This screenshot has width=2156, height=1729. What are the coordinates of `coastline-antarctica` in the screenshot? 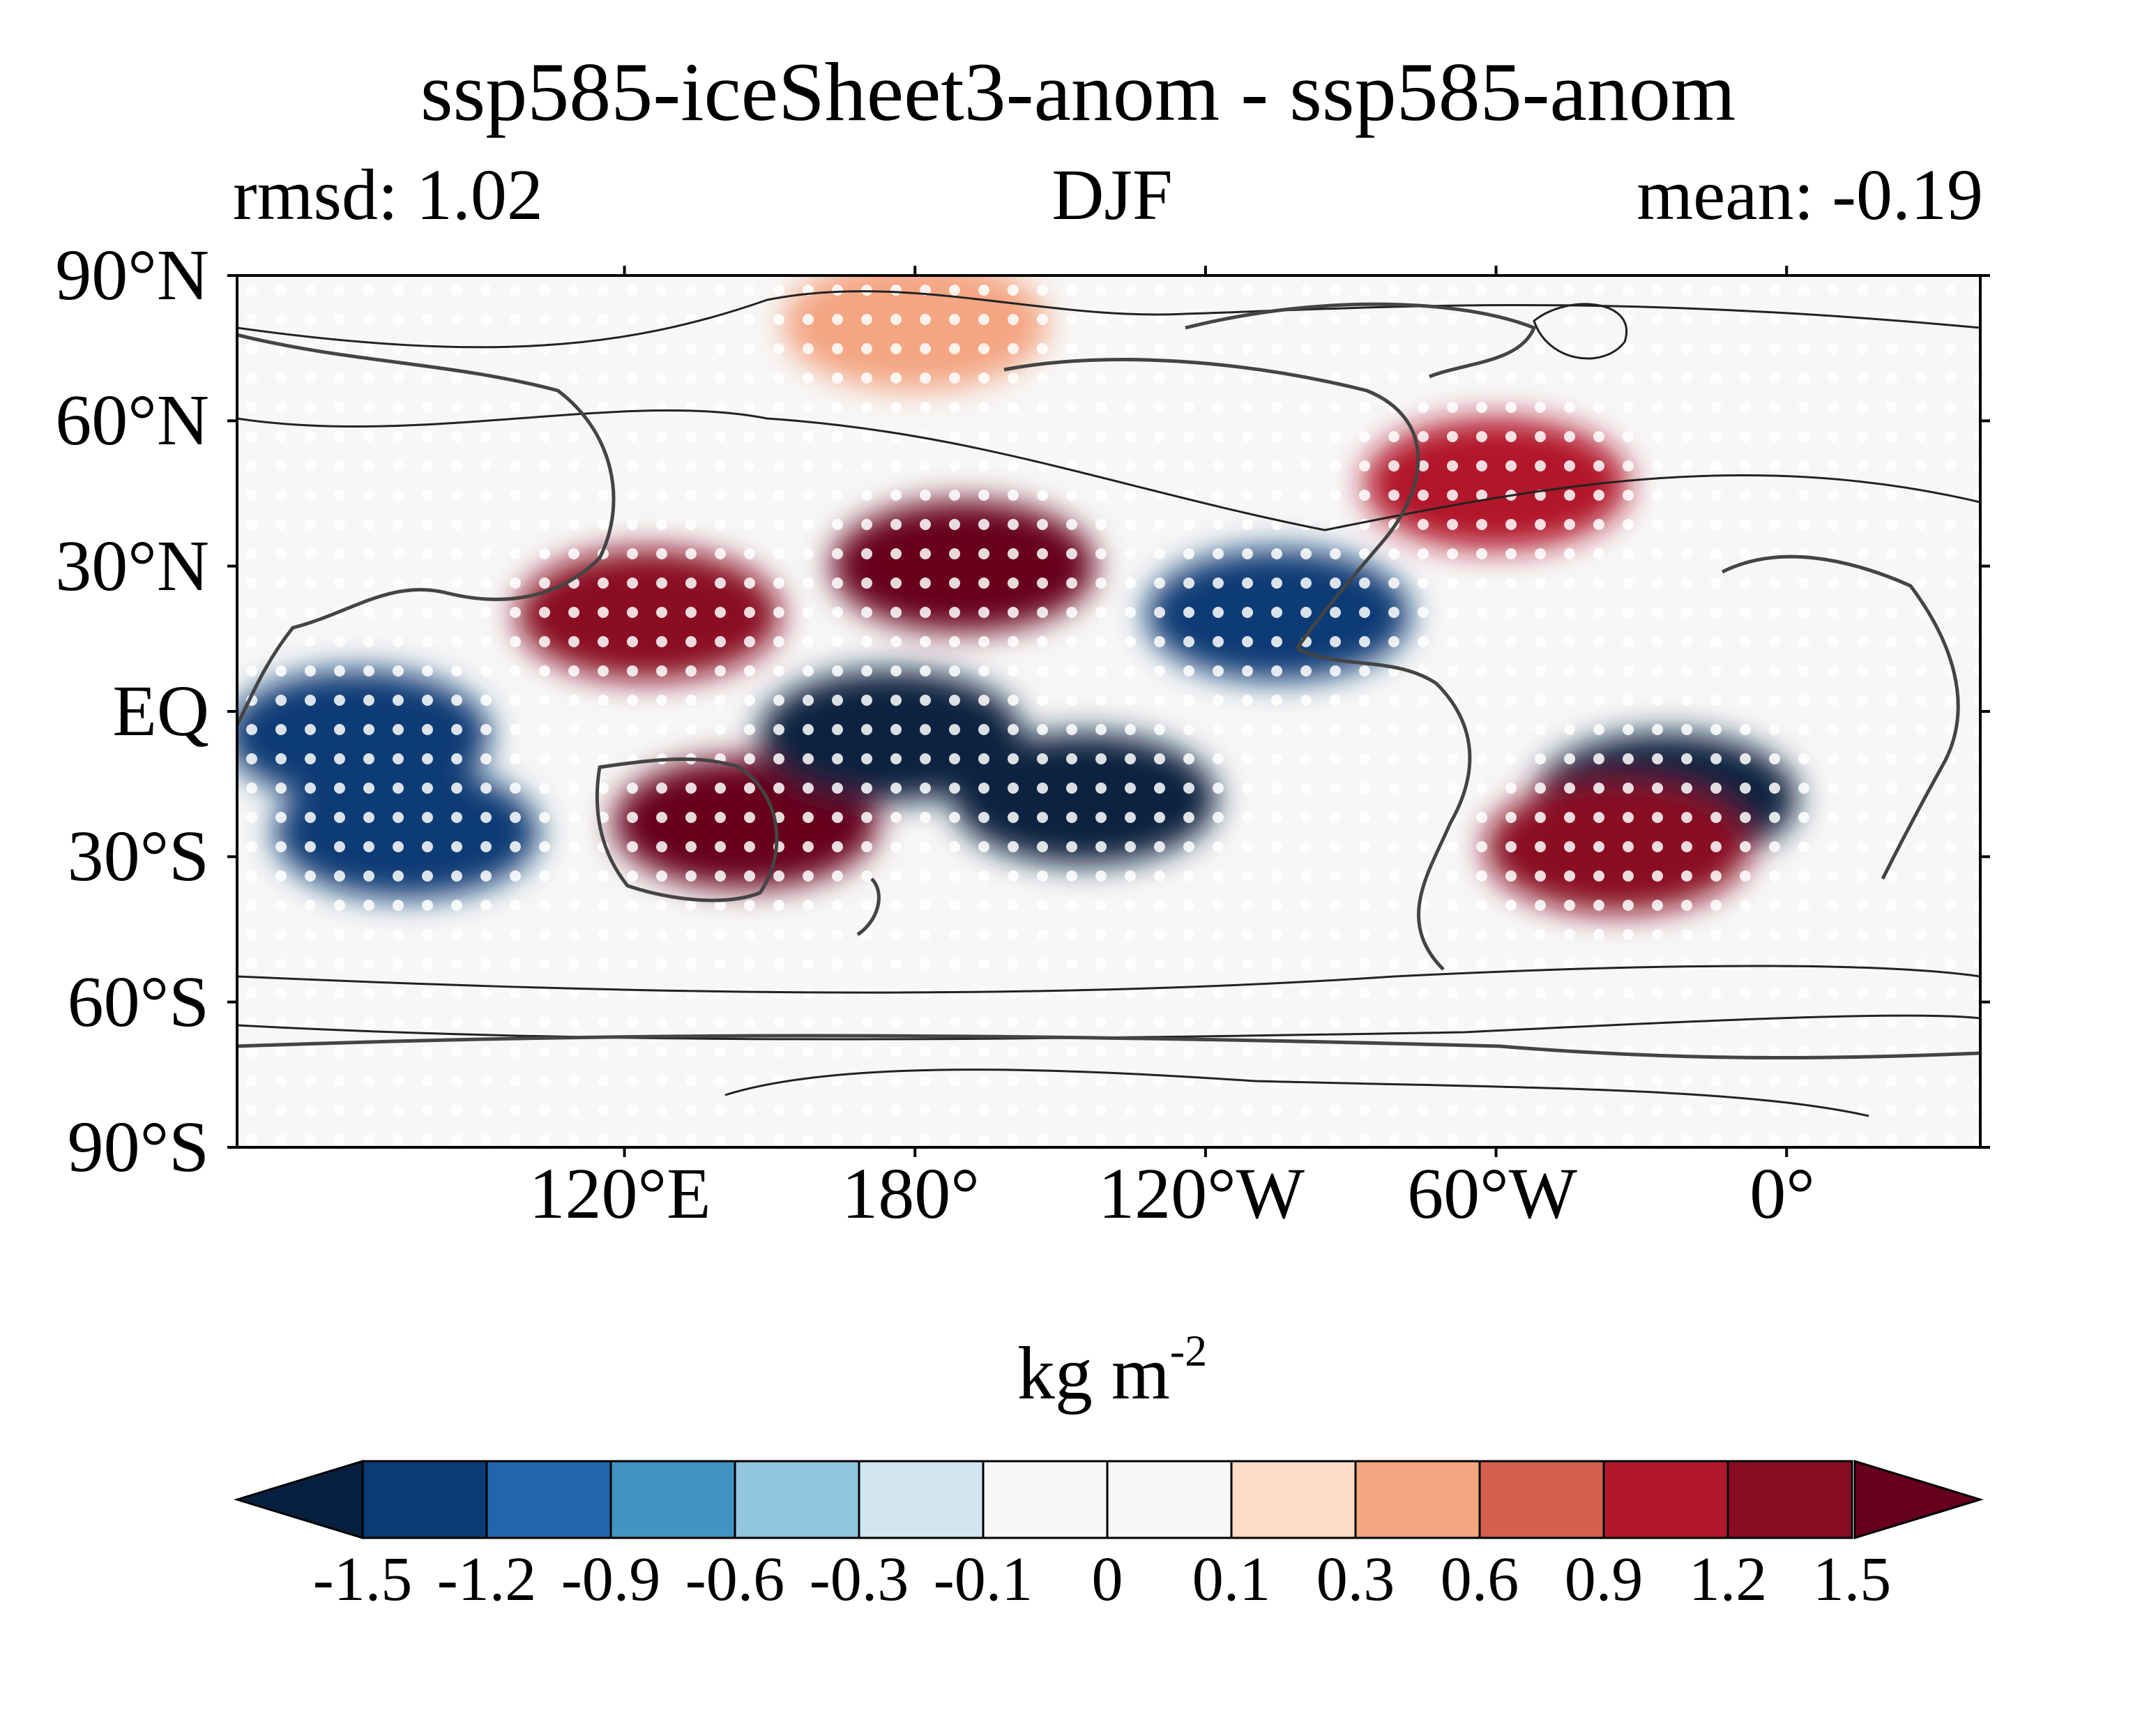 It's located at (1108, 1047).